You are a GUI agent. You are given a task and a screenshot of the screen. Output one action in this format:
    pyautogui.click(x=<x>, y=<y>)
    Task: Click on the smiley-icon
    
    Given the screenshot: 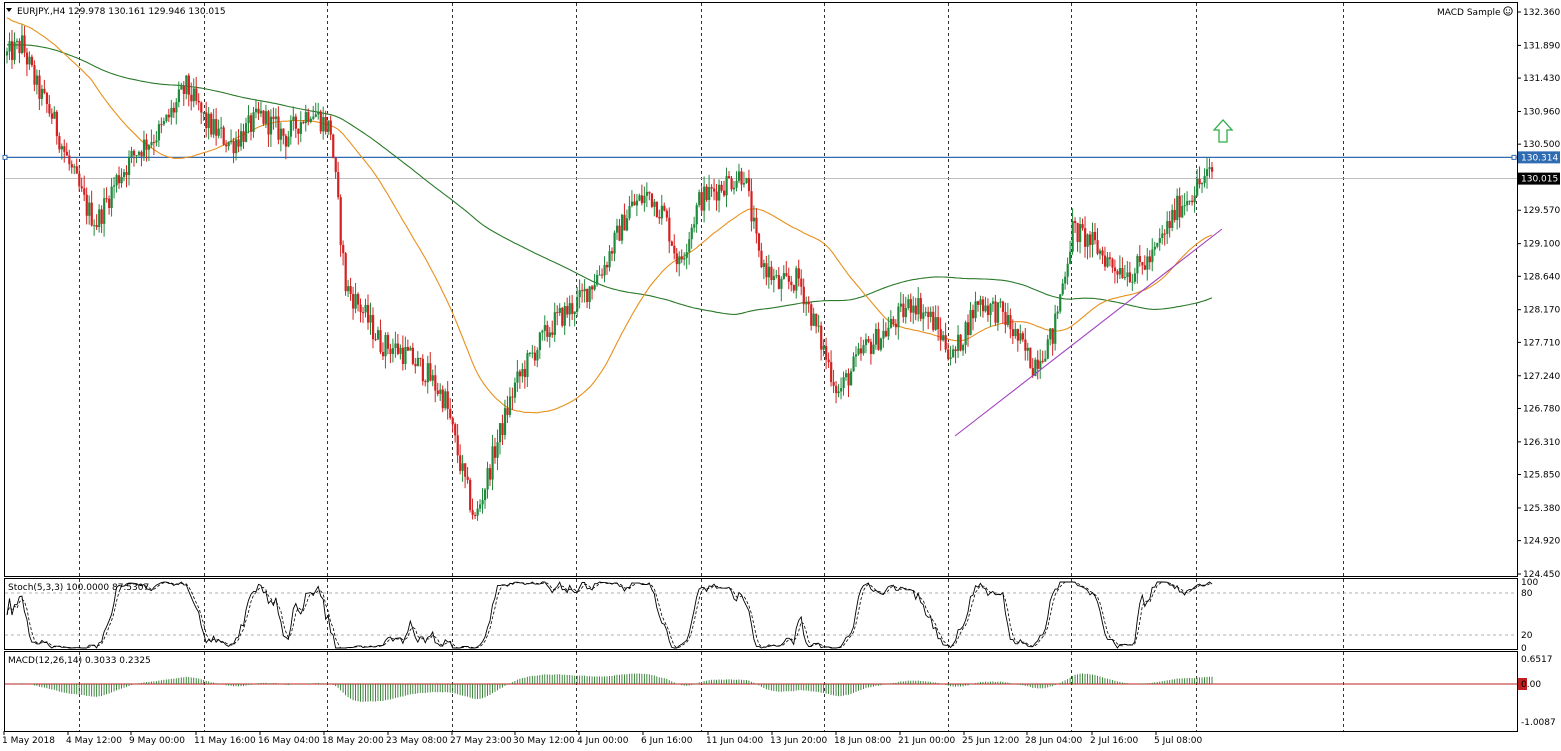 What is the action you would take?
    pyautogui.click(x=1508, y=11)
    